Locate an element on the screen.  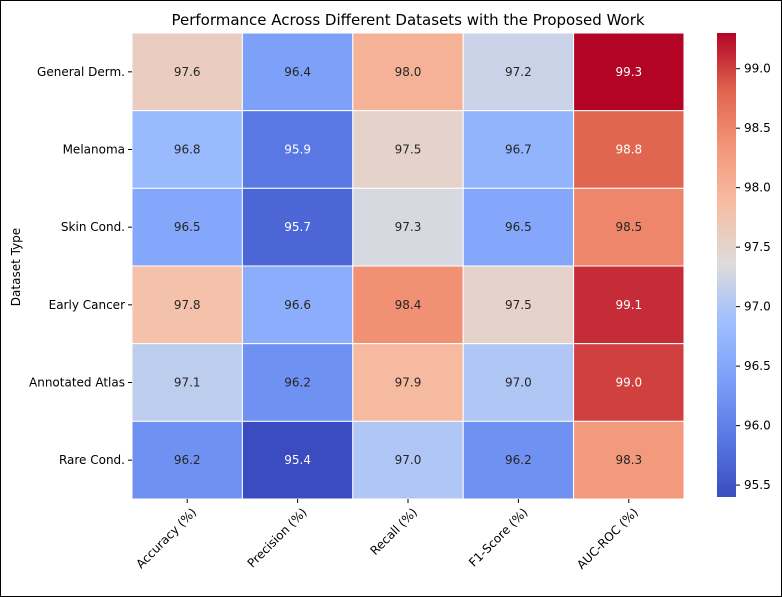
cell-value-label: 97.3 is located at coordinates (408, 227).